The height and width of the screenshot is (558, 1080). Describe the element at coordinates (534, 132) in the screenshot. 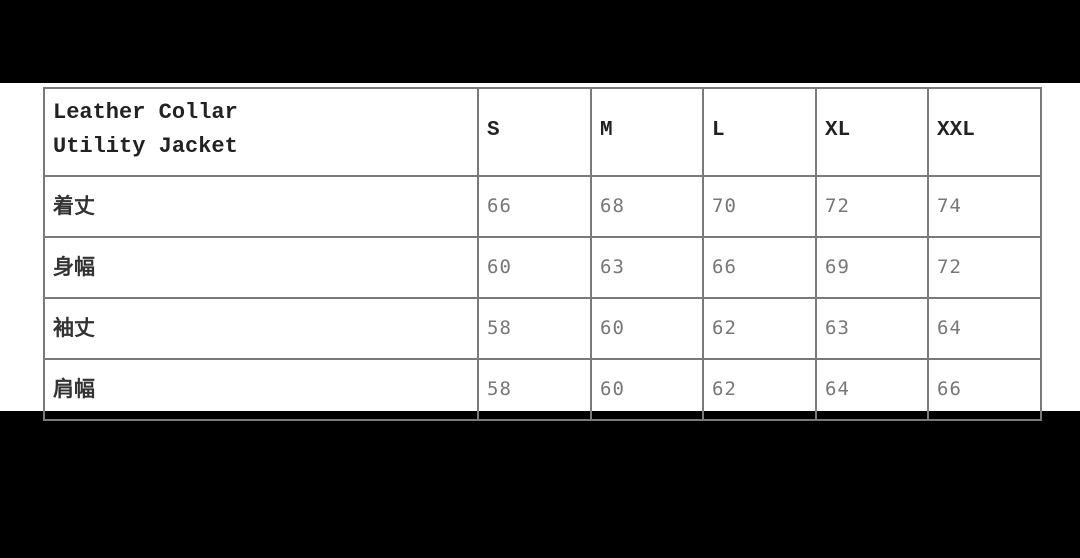

I see `size-header-s: S` at that location.